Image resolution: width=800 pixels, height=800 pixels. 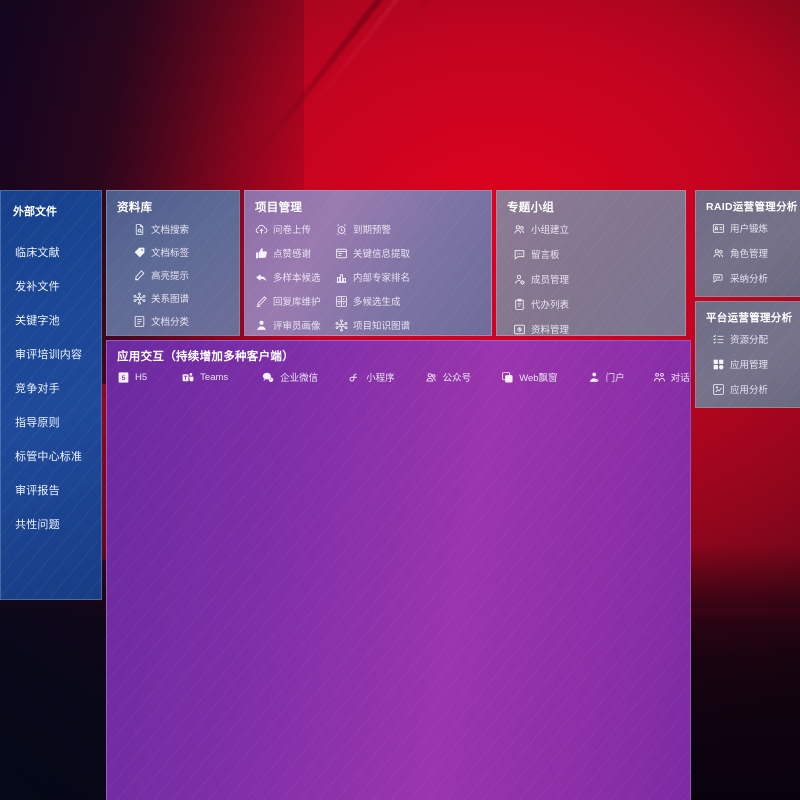 I want to click on raid-analysis-items: 用户锻炼 角色管理 QA 采纳分析 问题趋势, so click(x=748, y=259).